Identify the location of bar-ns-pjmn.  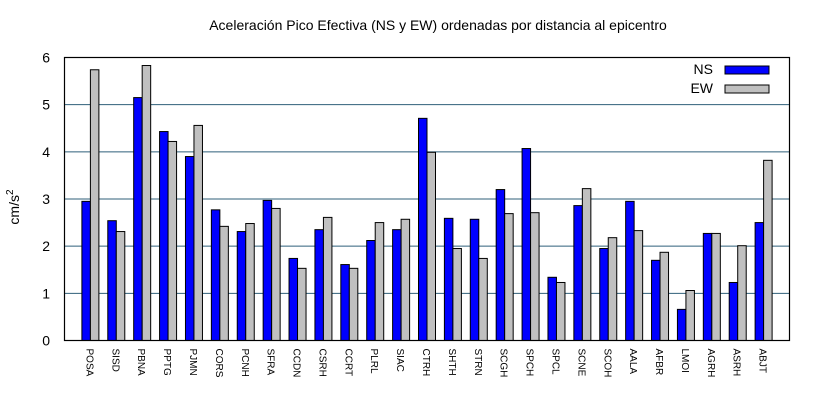
(189, 248).